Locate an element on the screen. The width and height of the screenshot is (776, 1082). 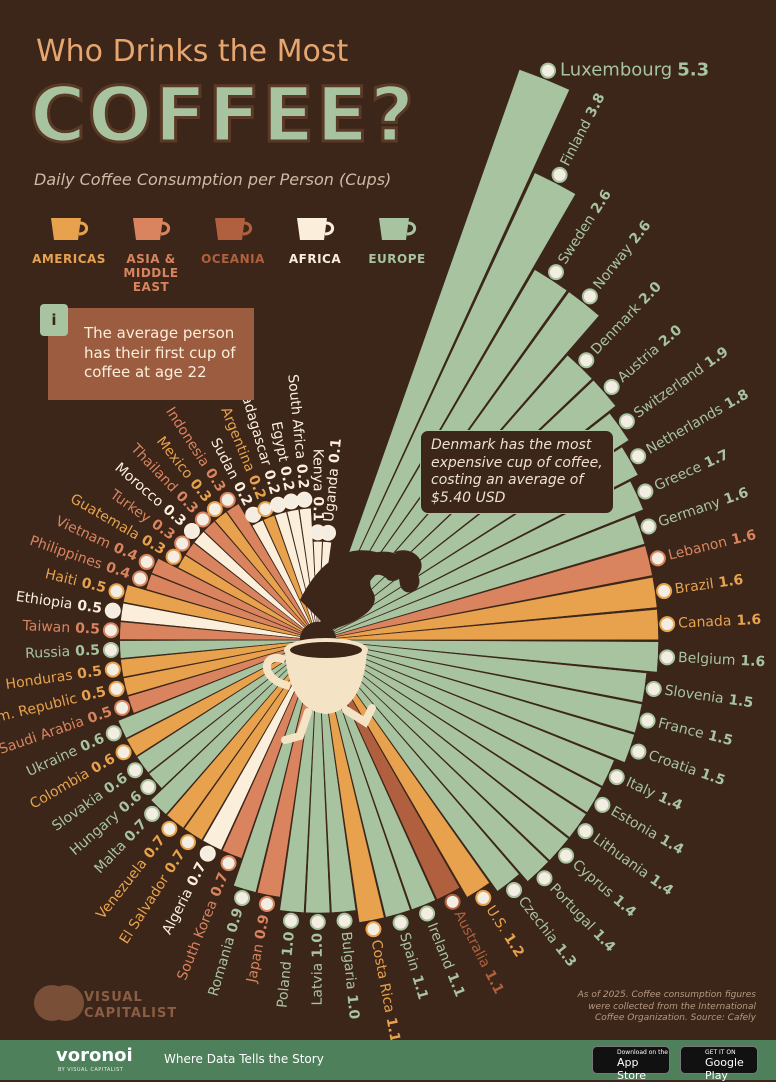
bar-label: U.S.1.2 is located at coordinates (504, 931).